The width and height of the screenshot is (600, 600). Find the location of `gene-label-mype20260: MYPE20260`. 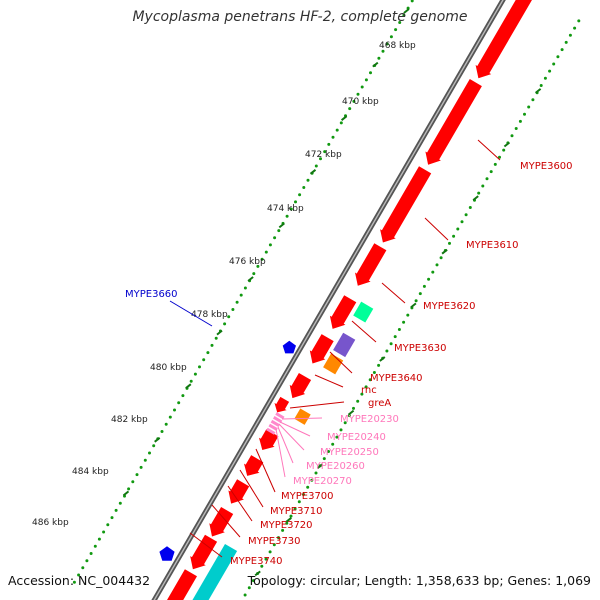

gene-label-mype20260: MYPE20260 is located at coordinates (335, 466).